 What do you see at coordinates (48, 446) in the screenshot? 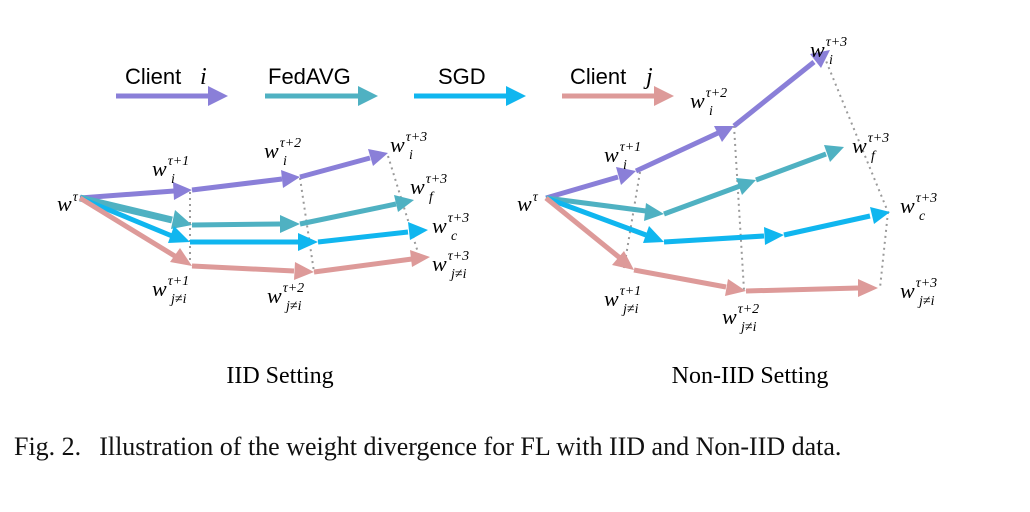
I see `caption-label: Fig. 2.` at bounding box center [48, 446].